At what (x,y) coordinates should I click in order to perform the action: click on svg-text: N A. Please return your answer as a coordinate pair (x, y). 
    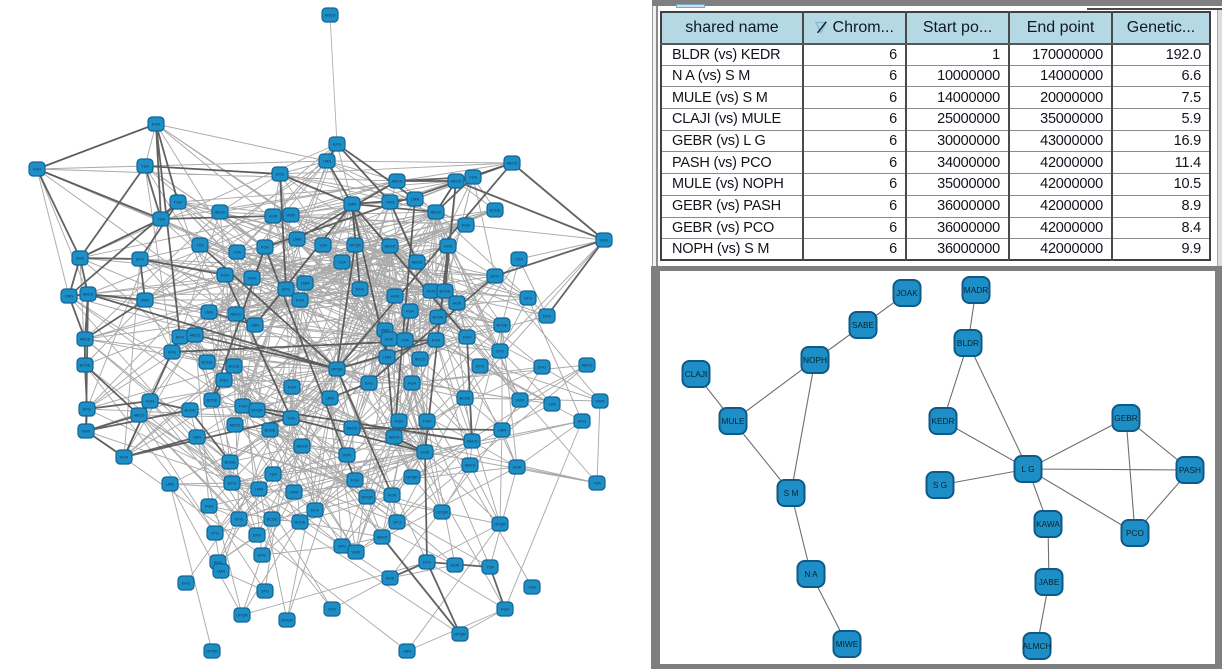
    Looking at the image, I should click on (811, 574).